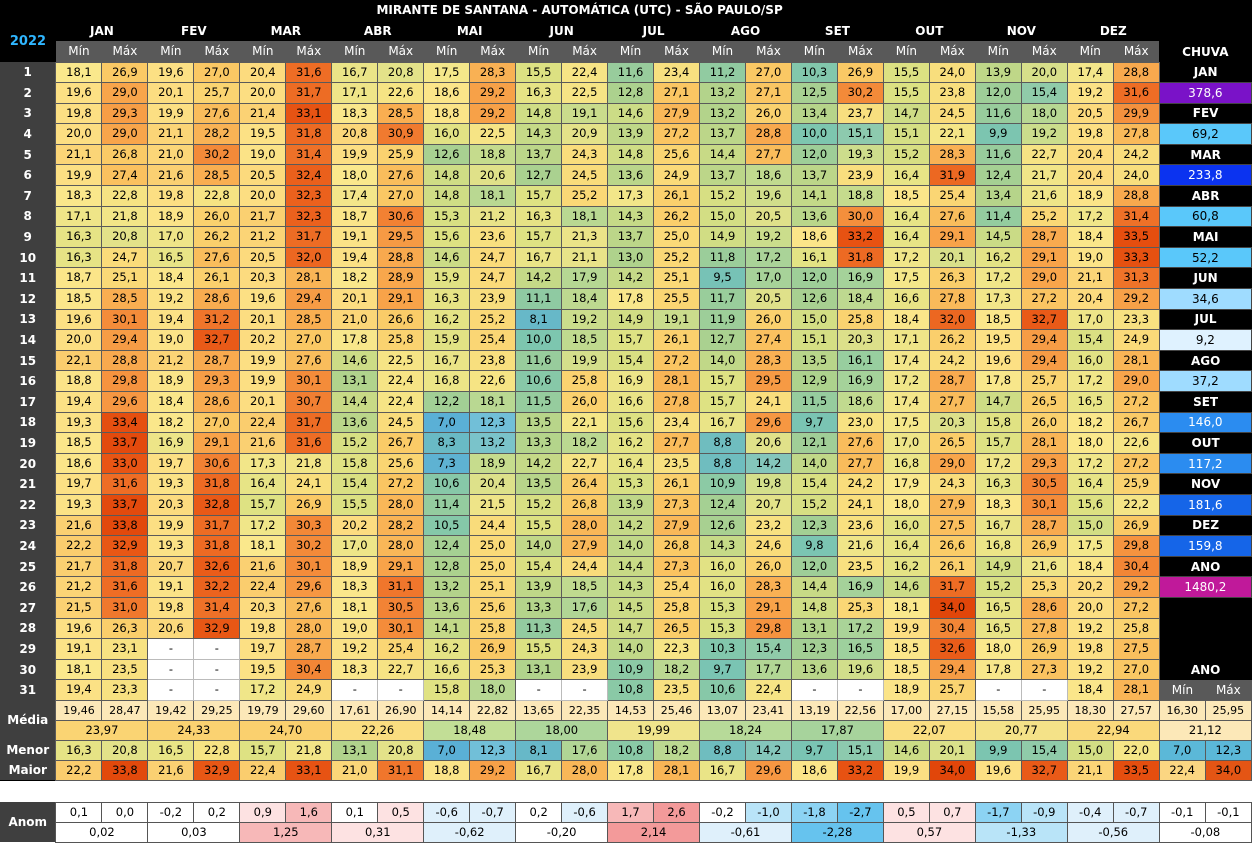  I want to click on anom-value: -0,7, so click(493, 812).